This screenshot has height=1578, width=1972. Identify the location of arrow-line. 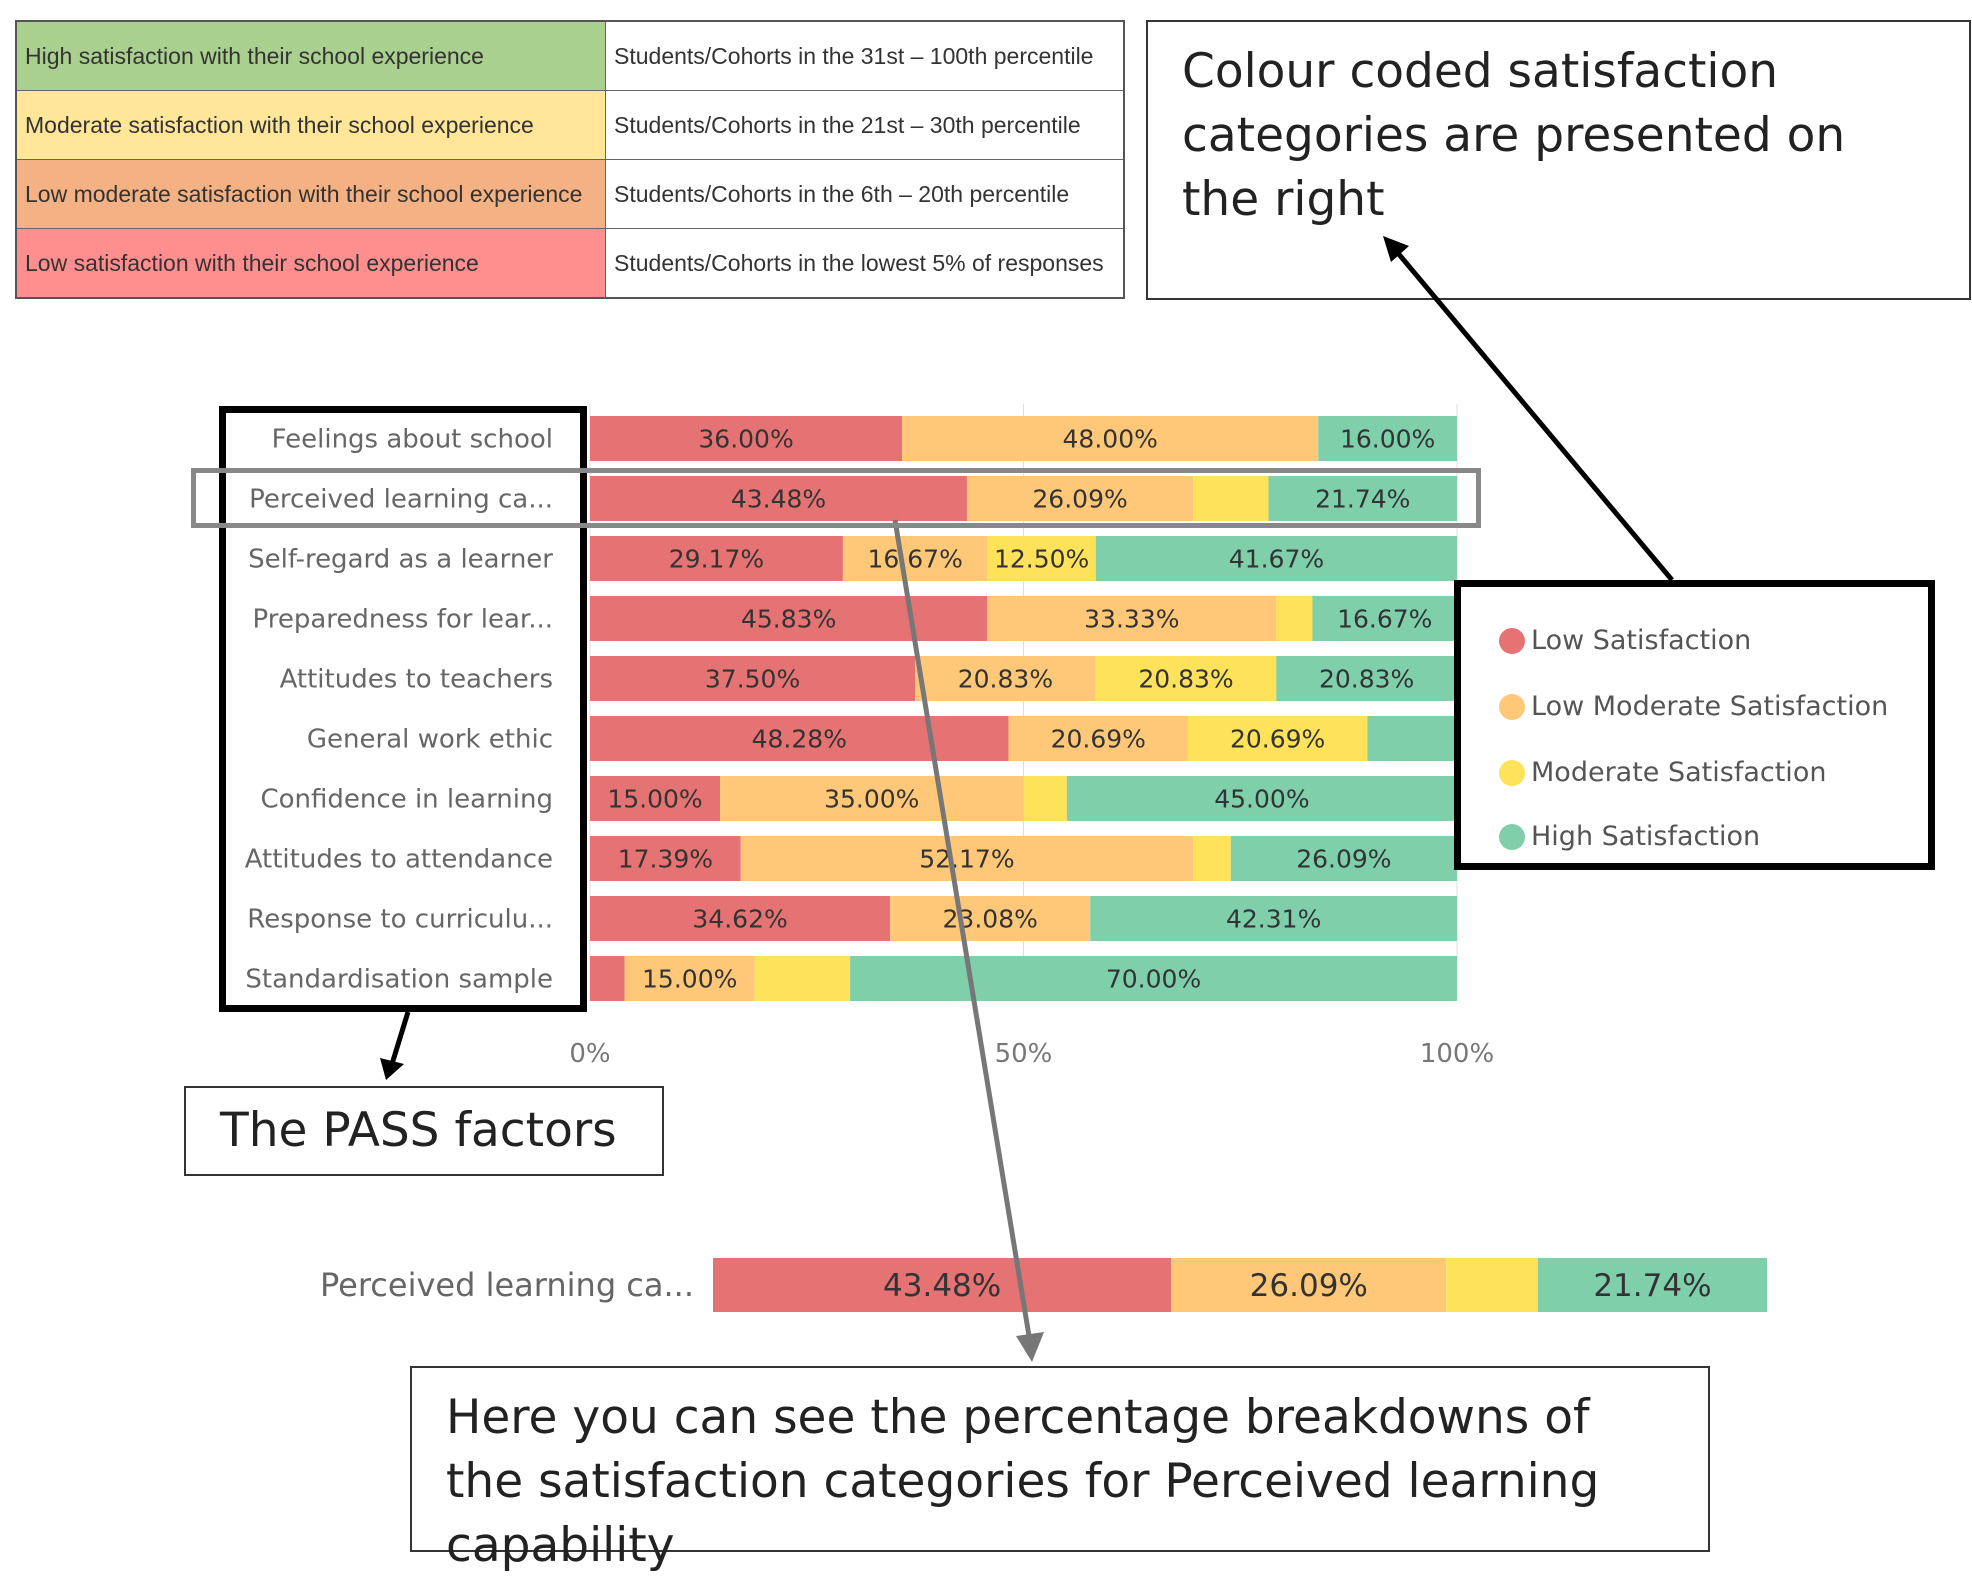
(400, 1038).